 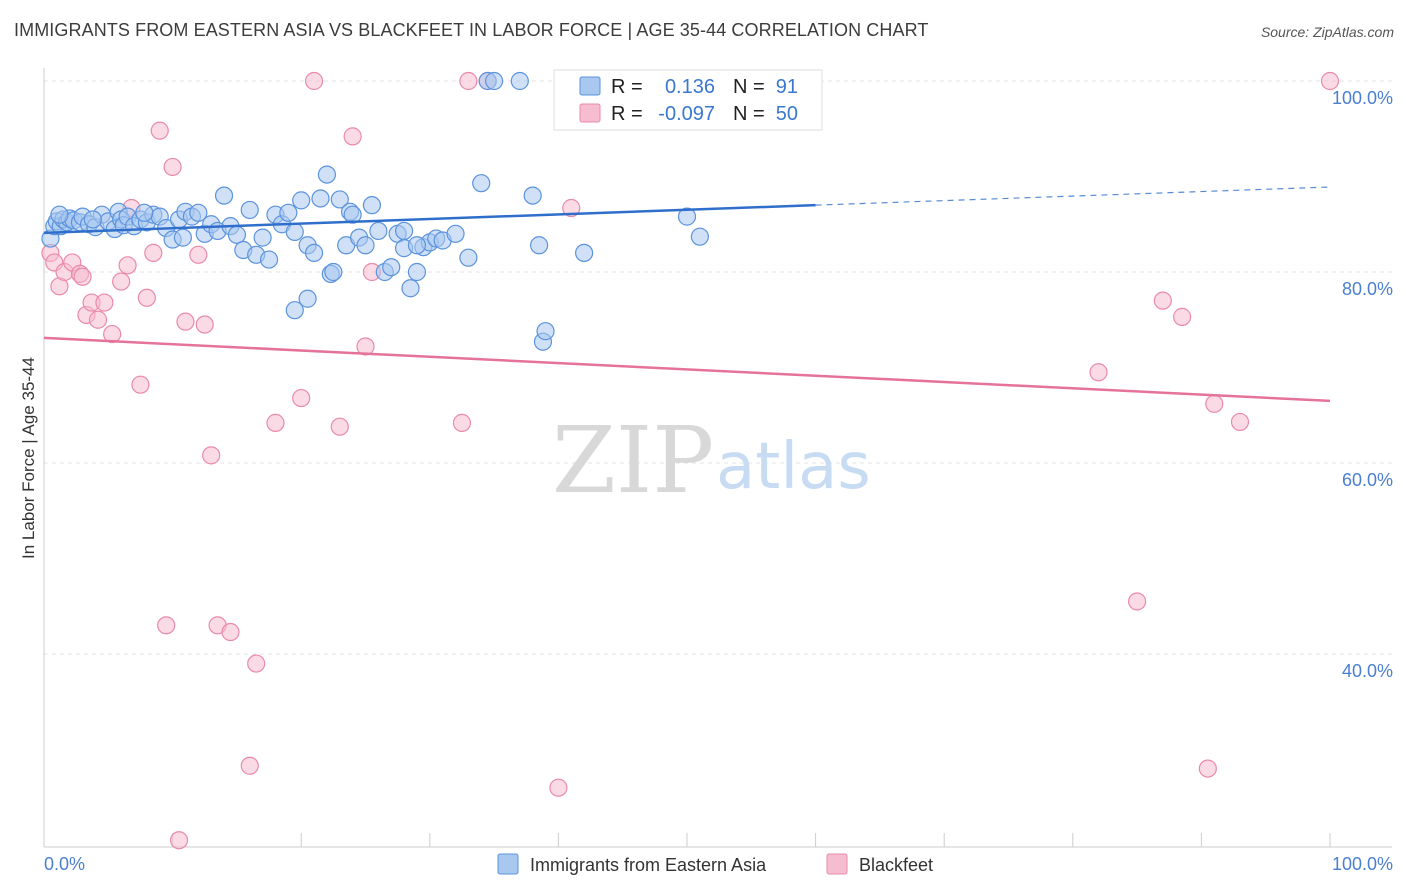 I want to click on stats-r-label-pink: R =, so click(x=627, y=114).